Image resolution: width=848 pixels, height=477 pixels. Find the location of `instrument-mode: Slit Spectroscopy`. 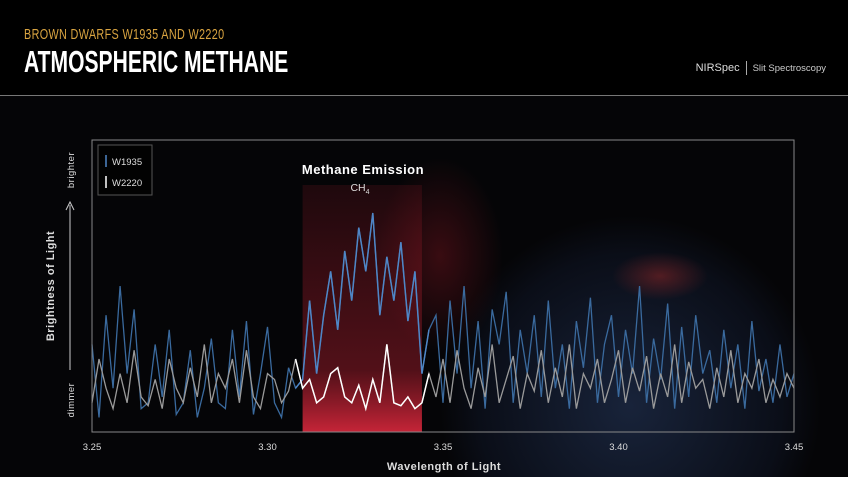

instrument-mode: Slit Spectroscopy is located at coordinates (789, 68).